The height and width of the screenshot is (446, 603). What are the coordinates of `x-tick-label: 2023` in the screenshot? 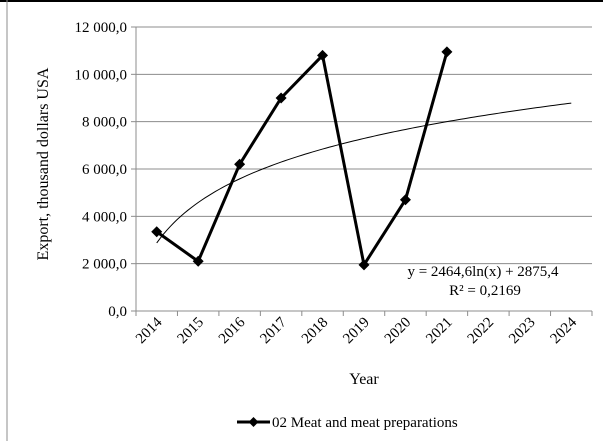 It's located at (522, 331).